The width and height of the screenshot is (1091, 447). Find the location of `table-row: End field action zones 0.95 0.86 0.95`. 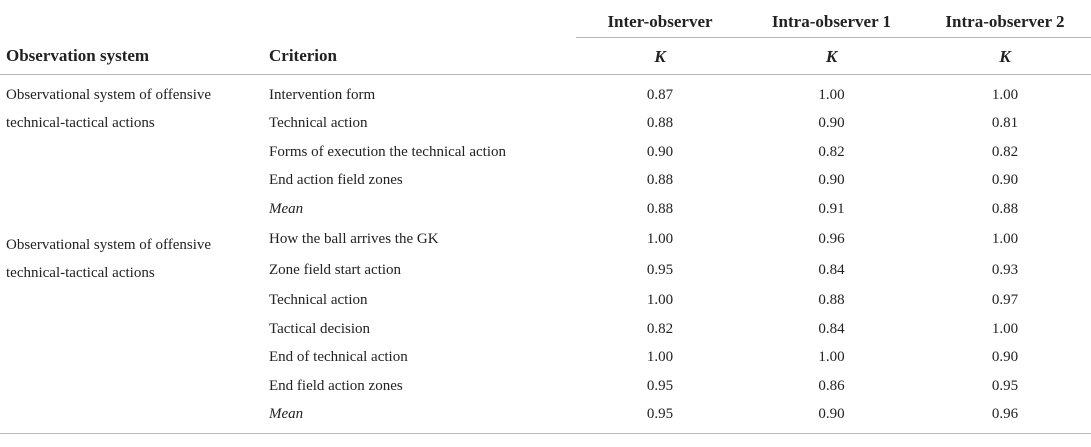

table-row: End field action zones 0.95 0.86 0.95 is located at coordinates (545, 386).